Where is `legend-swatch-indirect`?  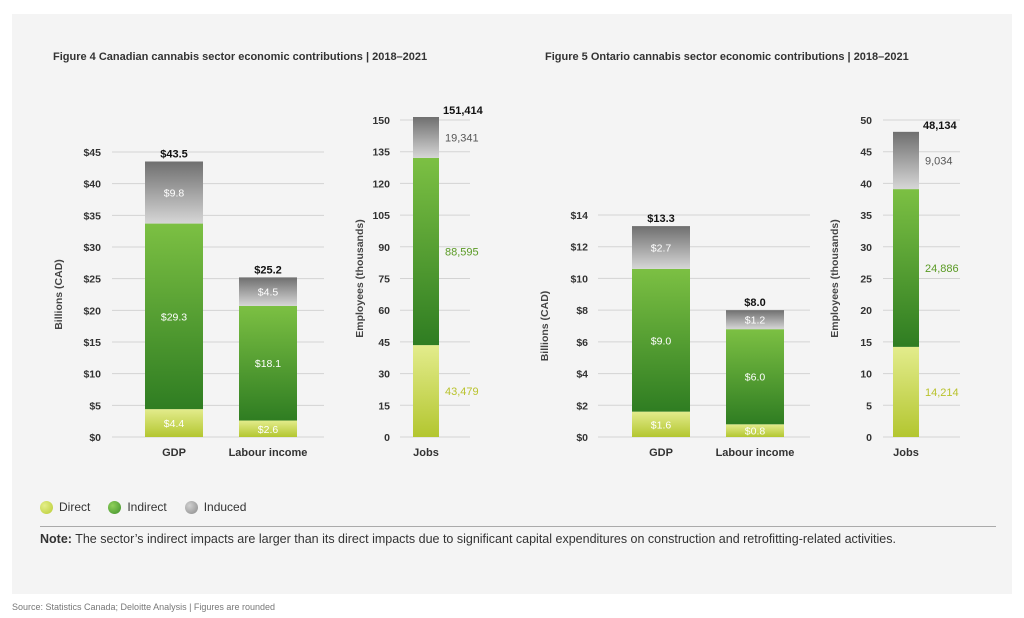
legend-swatch-indirect is located at coordinates (115, 507).